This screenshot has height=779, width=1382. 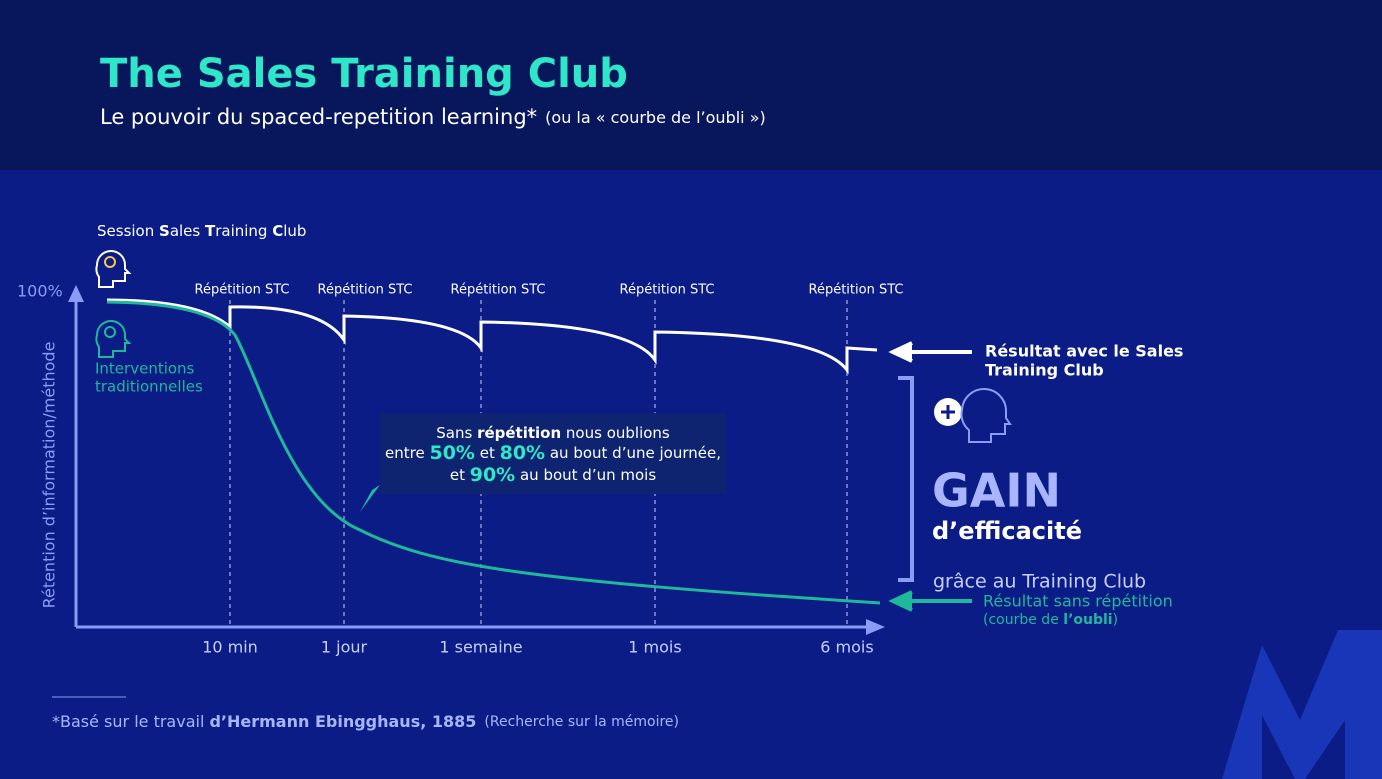 I want to click on text-fragment: ), so click(x=1115, y=620).